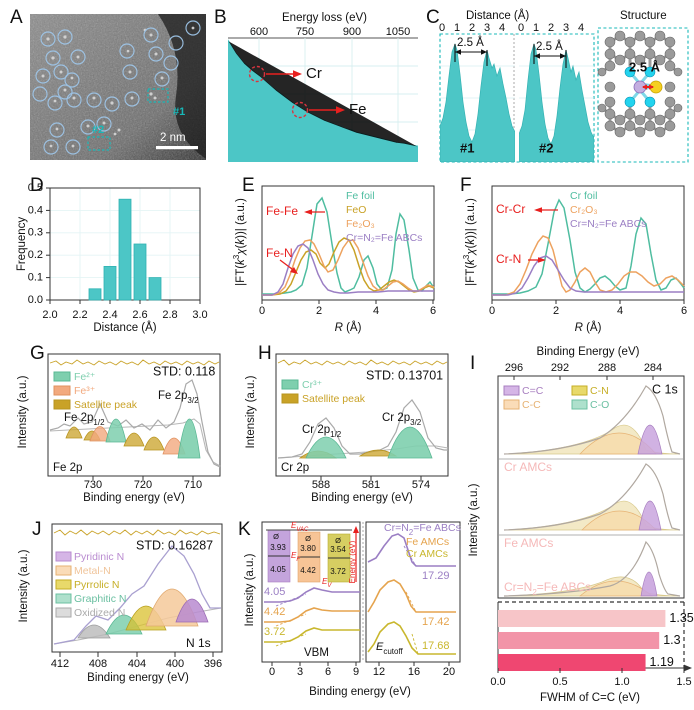 The image size is (694, 710). What do you see at coordinates (220, 17) in the screenshot?
I see `panel-label-b: B` at bounding box center [220, 17].